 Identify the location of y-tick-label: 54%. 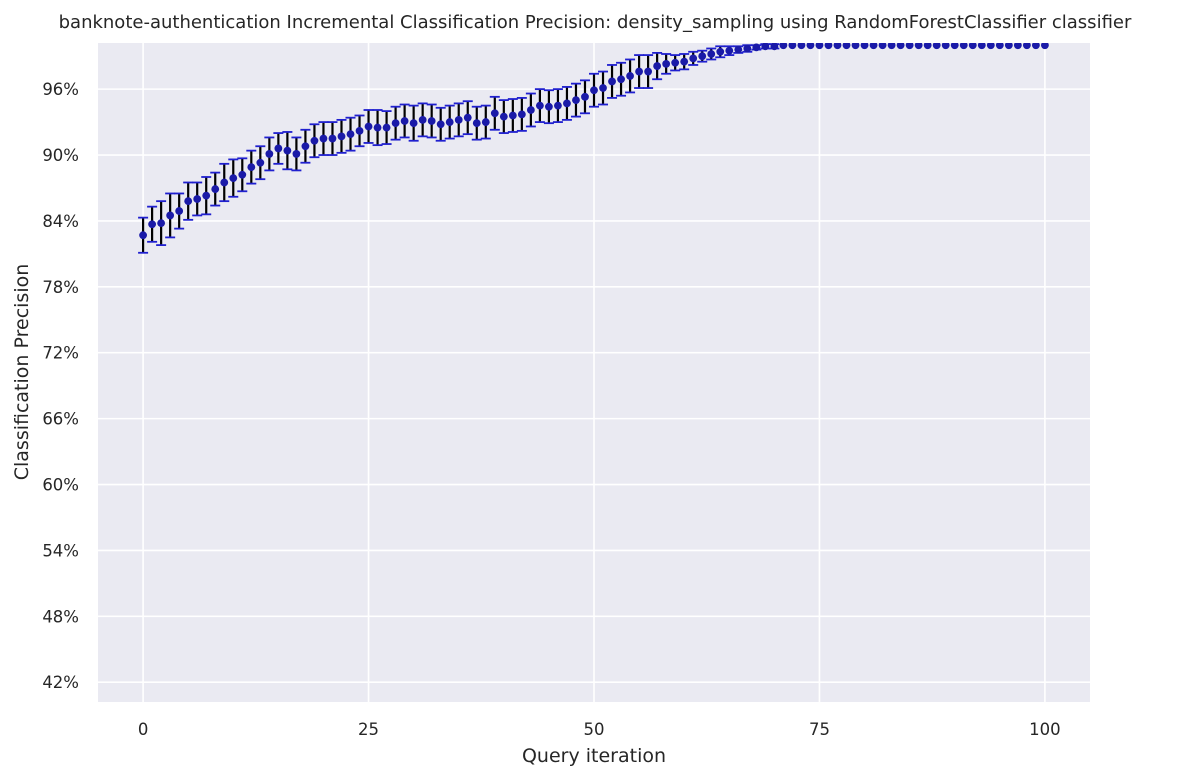
(60, 550).